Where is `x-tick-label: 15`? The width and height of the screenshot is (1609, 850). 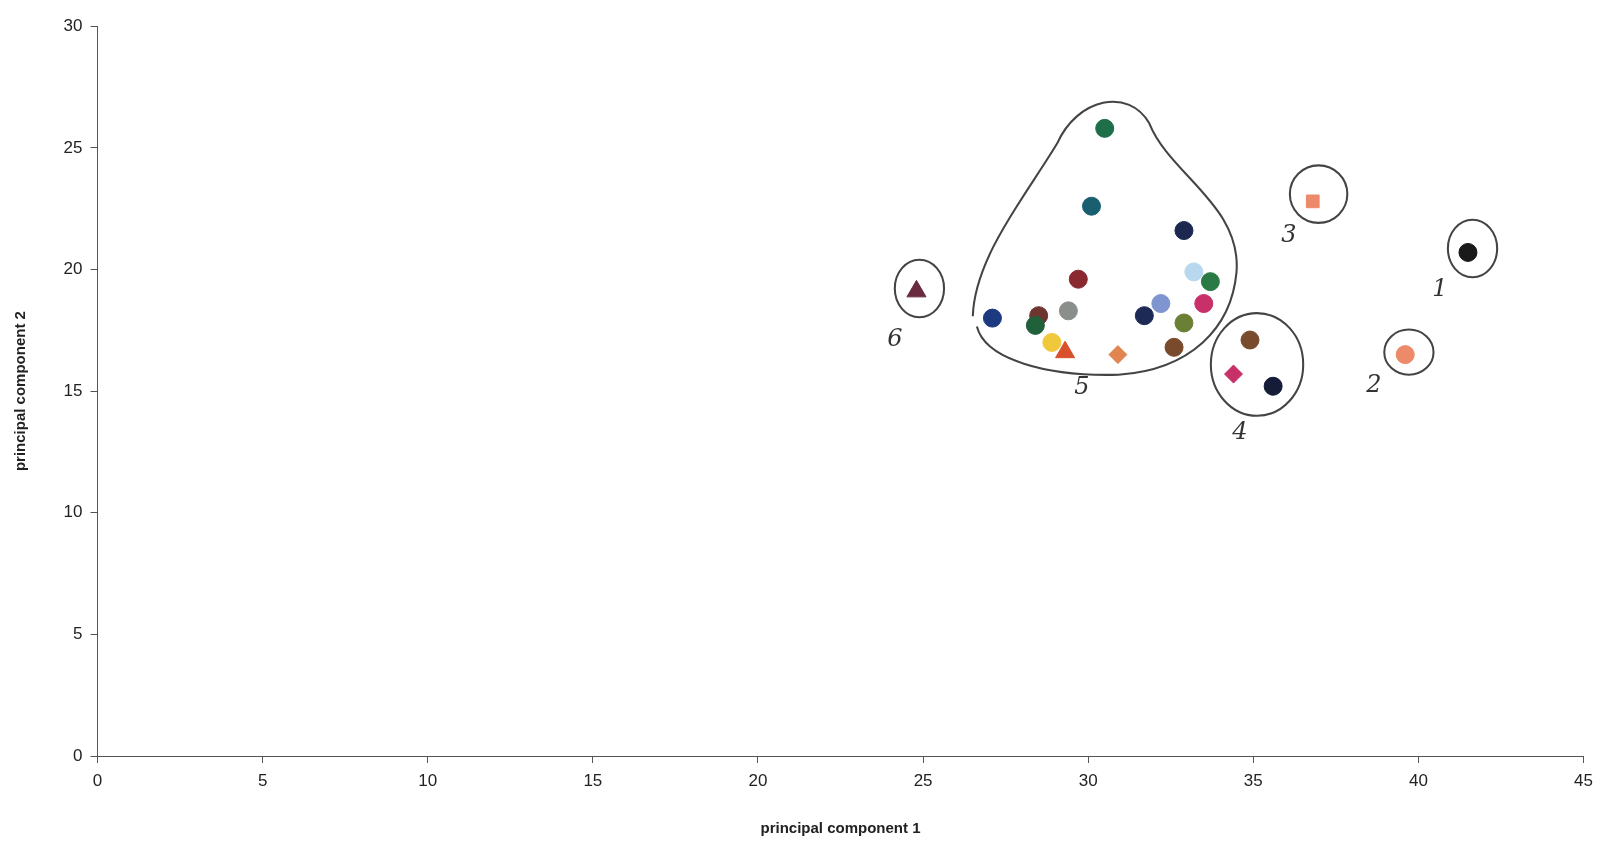 x-tick-label: 15 is located at coordinates (593, 780).